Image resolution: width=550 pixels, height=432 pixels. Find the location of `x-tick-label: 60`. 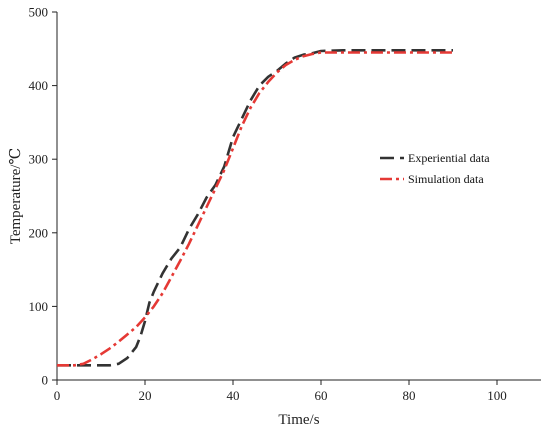

x-tick-label: 60 is located at coordinates (321, 395).